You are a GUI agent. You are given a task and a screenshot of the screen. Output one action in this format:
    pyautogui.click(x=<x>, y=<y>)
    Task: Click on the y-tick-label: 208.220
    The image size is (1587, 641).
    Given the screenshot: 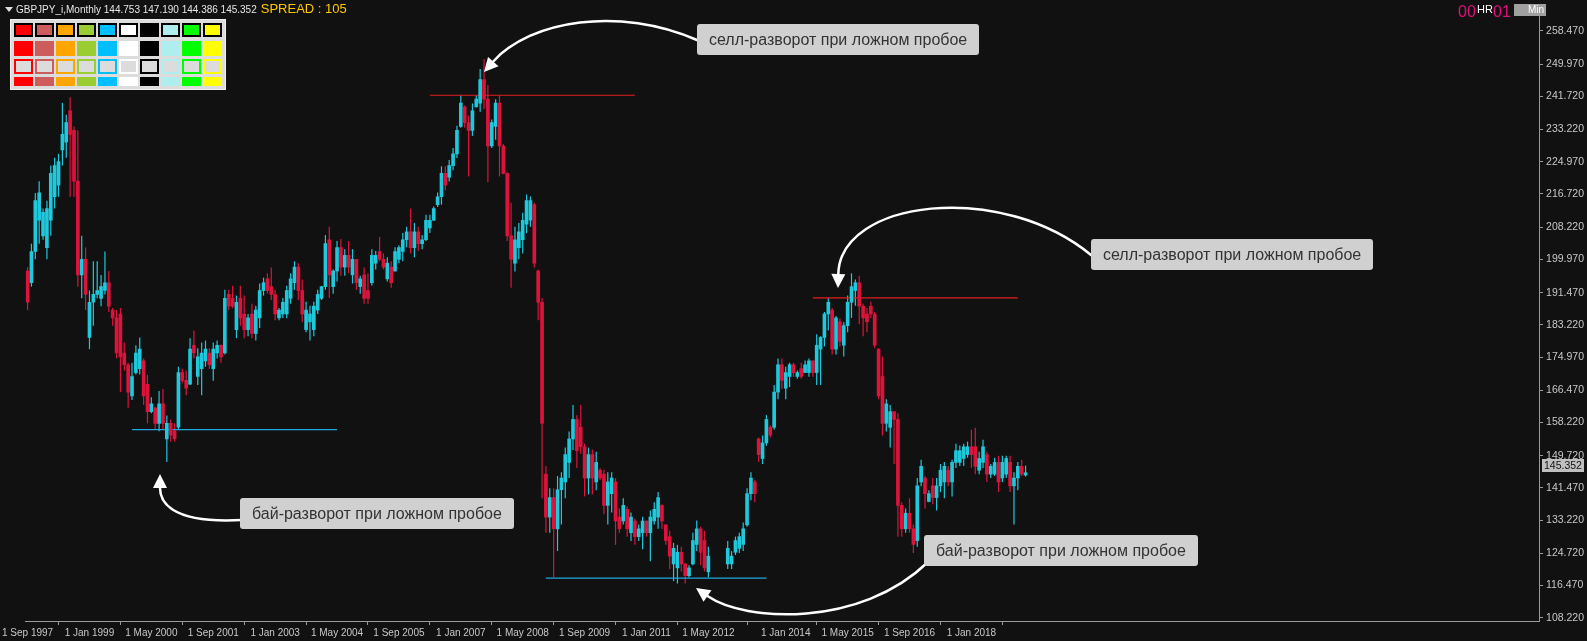 What is the action you would take?
    pyautogui.click(x=1565, y=226)
    